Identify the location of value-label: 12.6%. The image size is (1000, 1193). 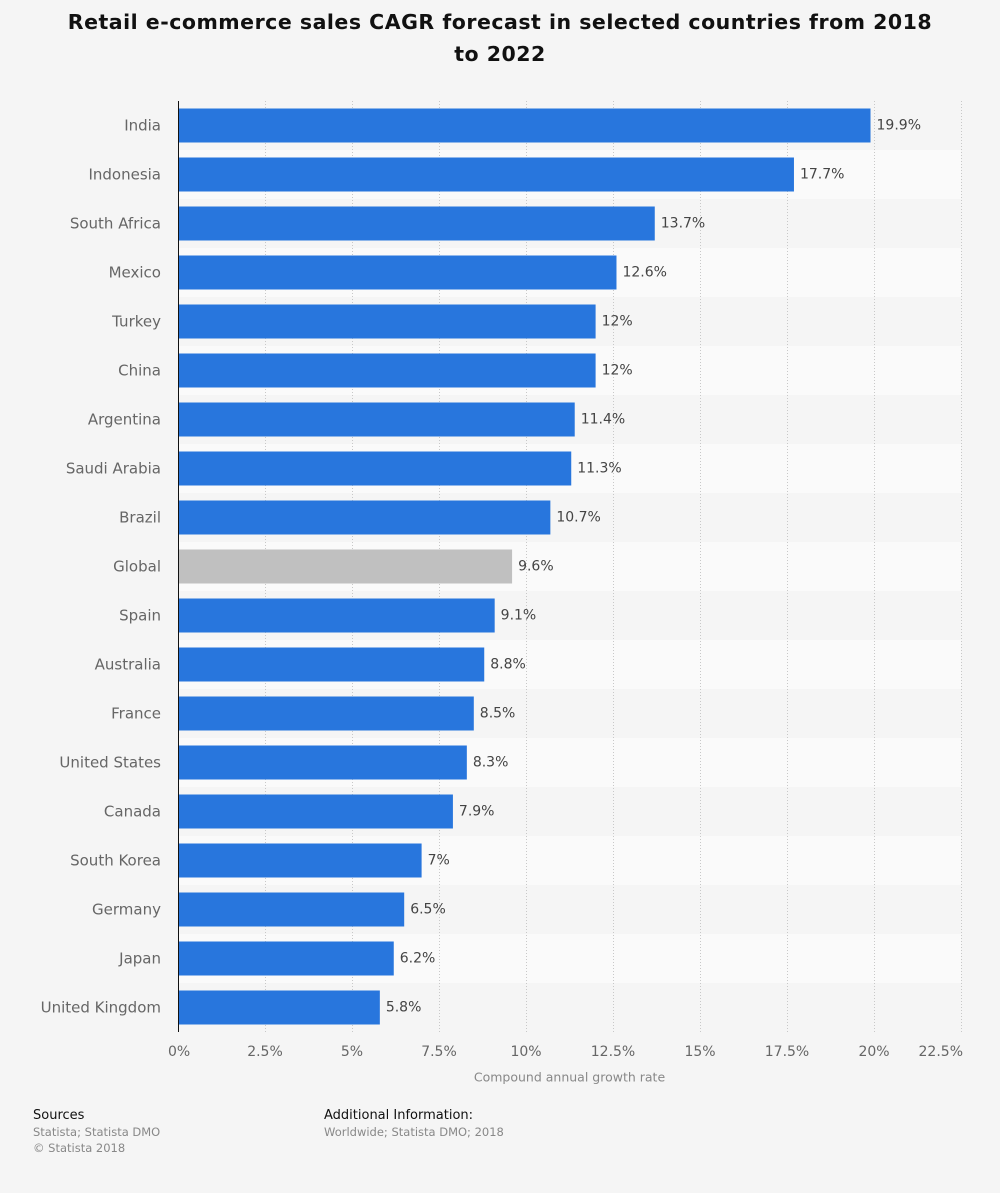
(644, 273).